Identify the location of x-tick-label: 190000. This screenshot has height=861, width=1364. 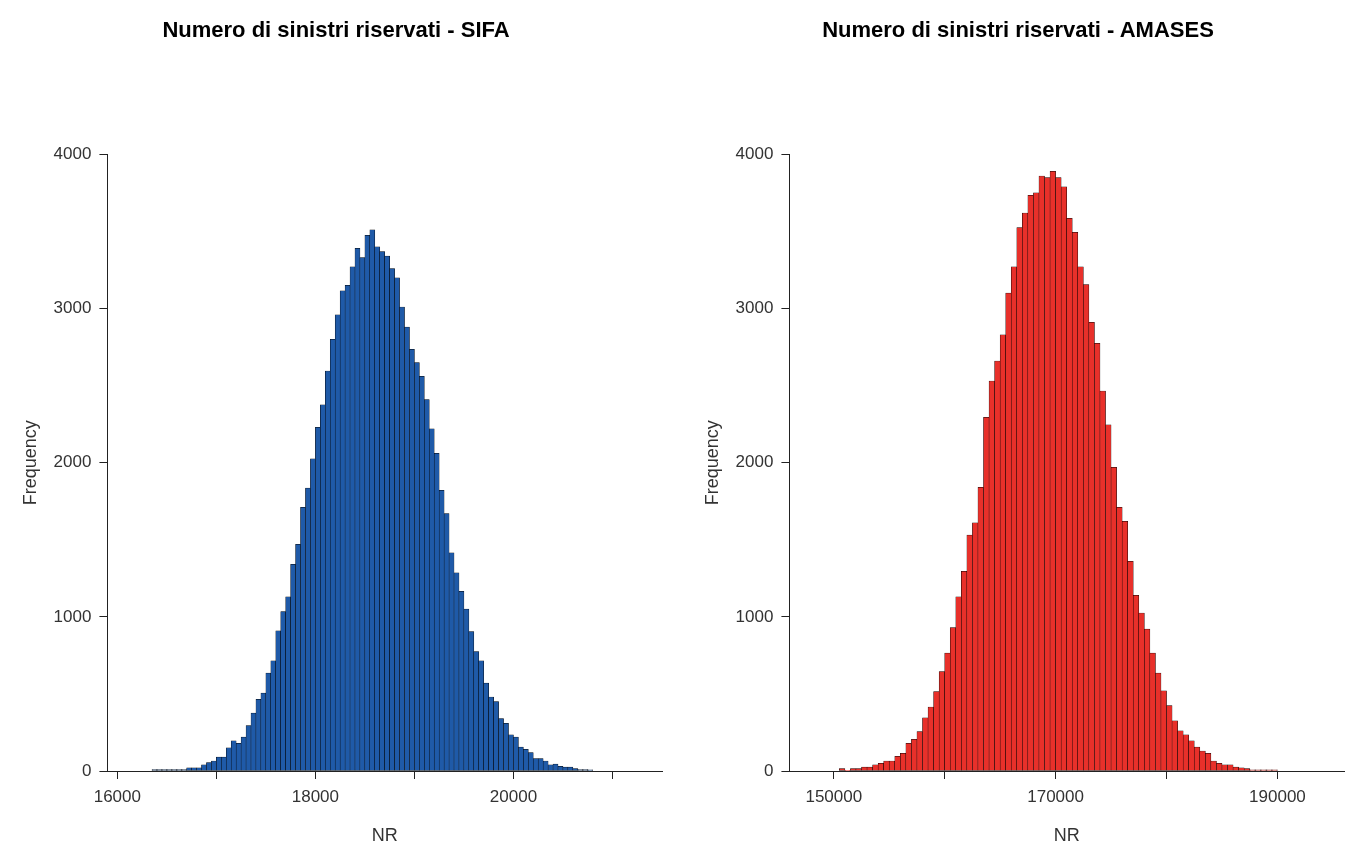
(1277, 796).